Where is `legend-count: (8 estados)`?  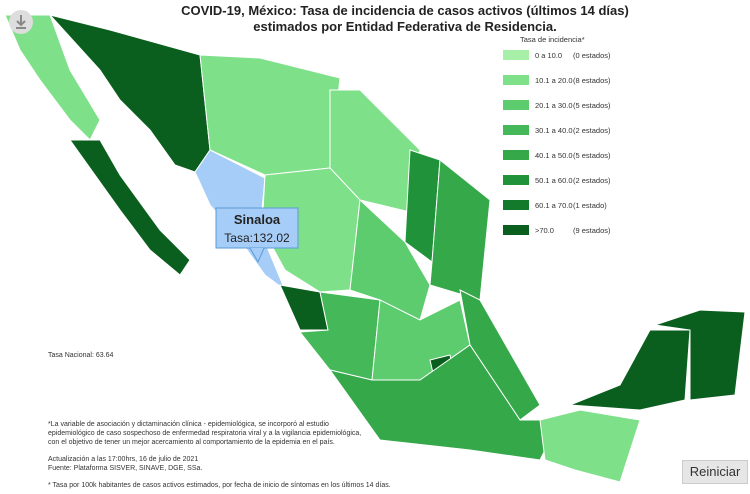
legend-count: (8 estados) is located at coordinates (592, 80).